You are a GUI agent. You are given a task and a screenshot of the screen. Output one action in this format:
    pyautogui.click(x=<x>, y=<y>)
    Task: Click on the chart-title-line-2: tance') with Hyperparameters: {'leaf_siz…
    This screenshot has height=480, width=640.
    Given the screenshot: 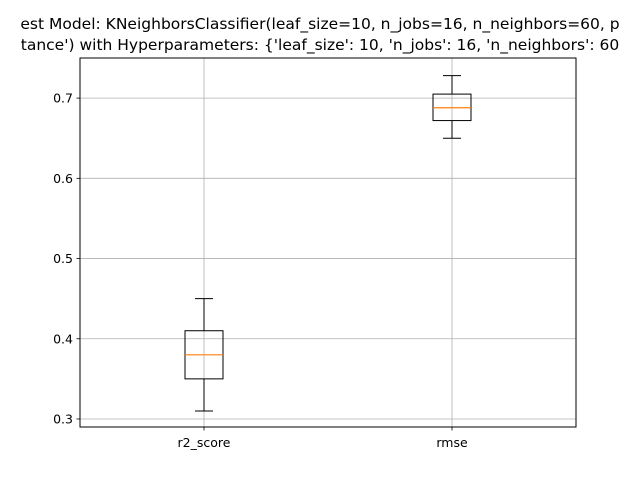 What is the action you would take?
    pyautogui.click(x=320, y=45)
    